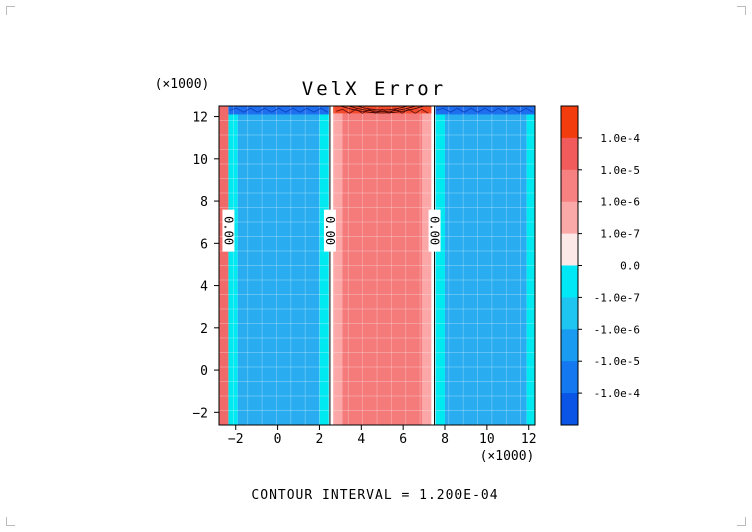  I want to click on x-tick-label: −2, so click(236, 439).